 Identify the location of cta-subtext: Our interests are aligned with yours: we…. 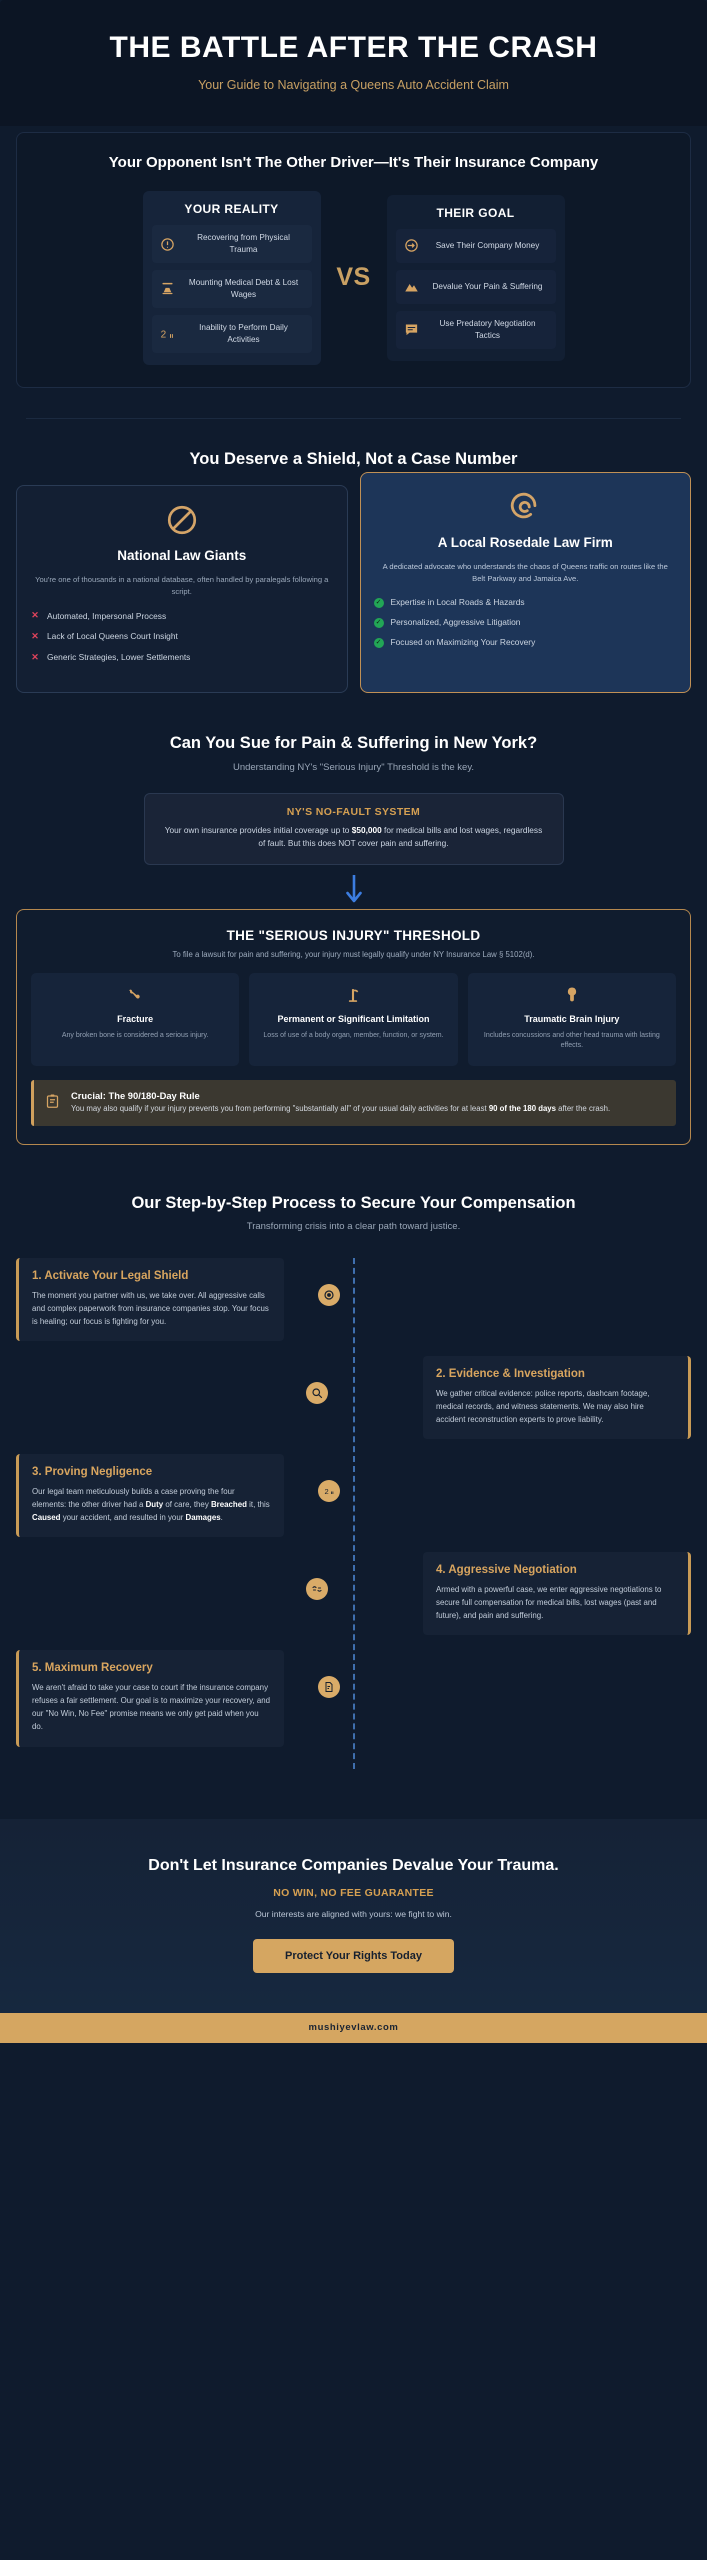
(353, 1913).